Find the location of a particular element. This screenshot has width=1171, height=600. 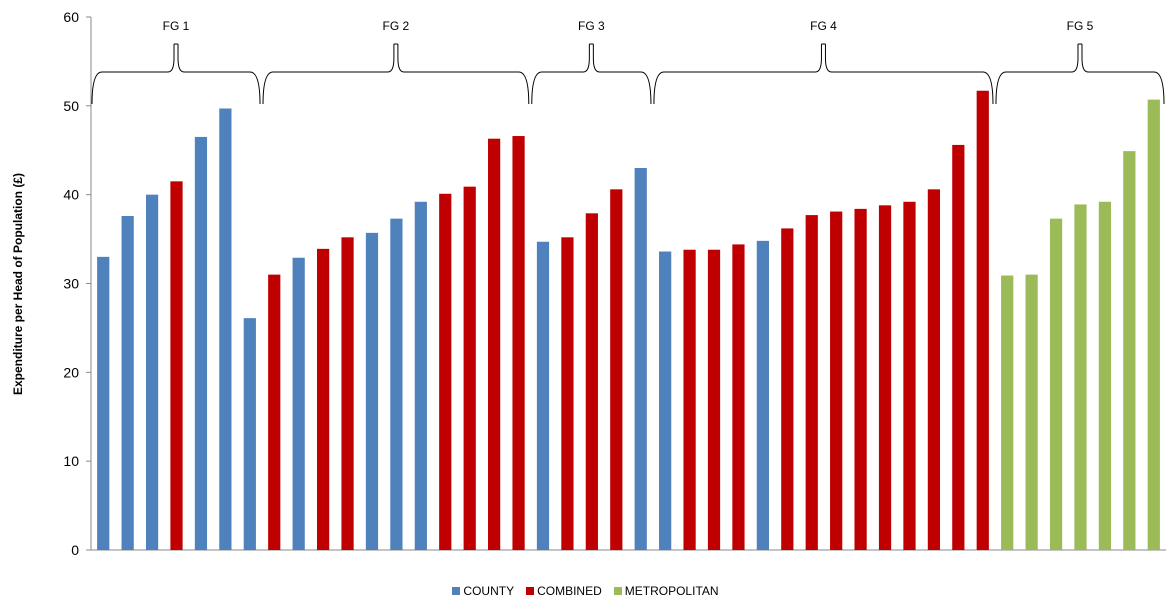

y-tick-label: 30 is located at coordinates (71, 284).